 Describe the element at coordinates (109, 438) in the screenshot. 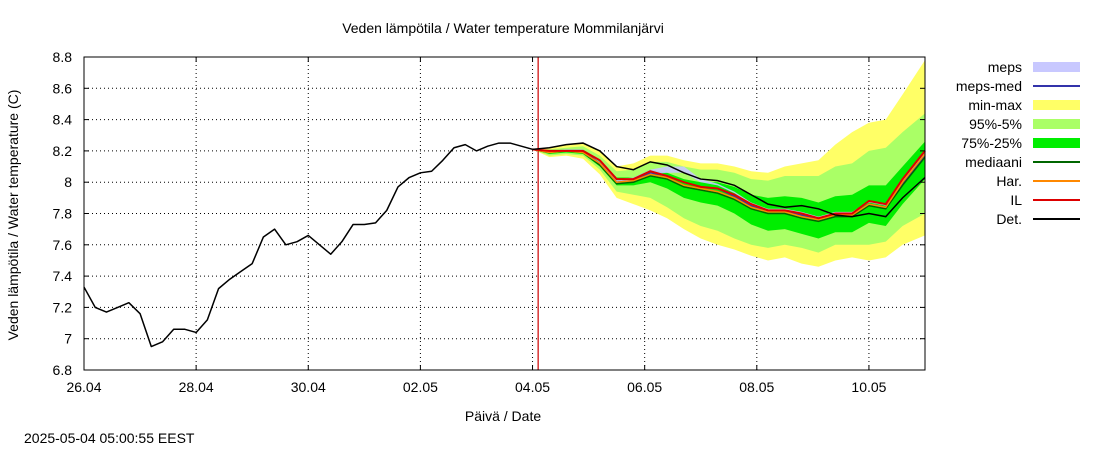

I see `timestamp: 2025-05-04 05:00:55 EEST` at that location.